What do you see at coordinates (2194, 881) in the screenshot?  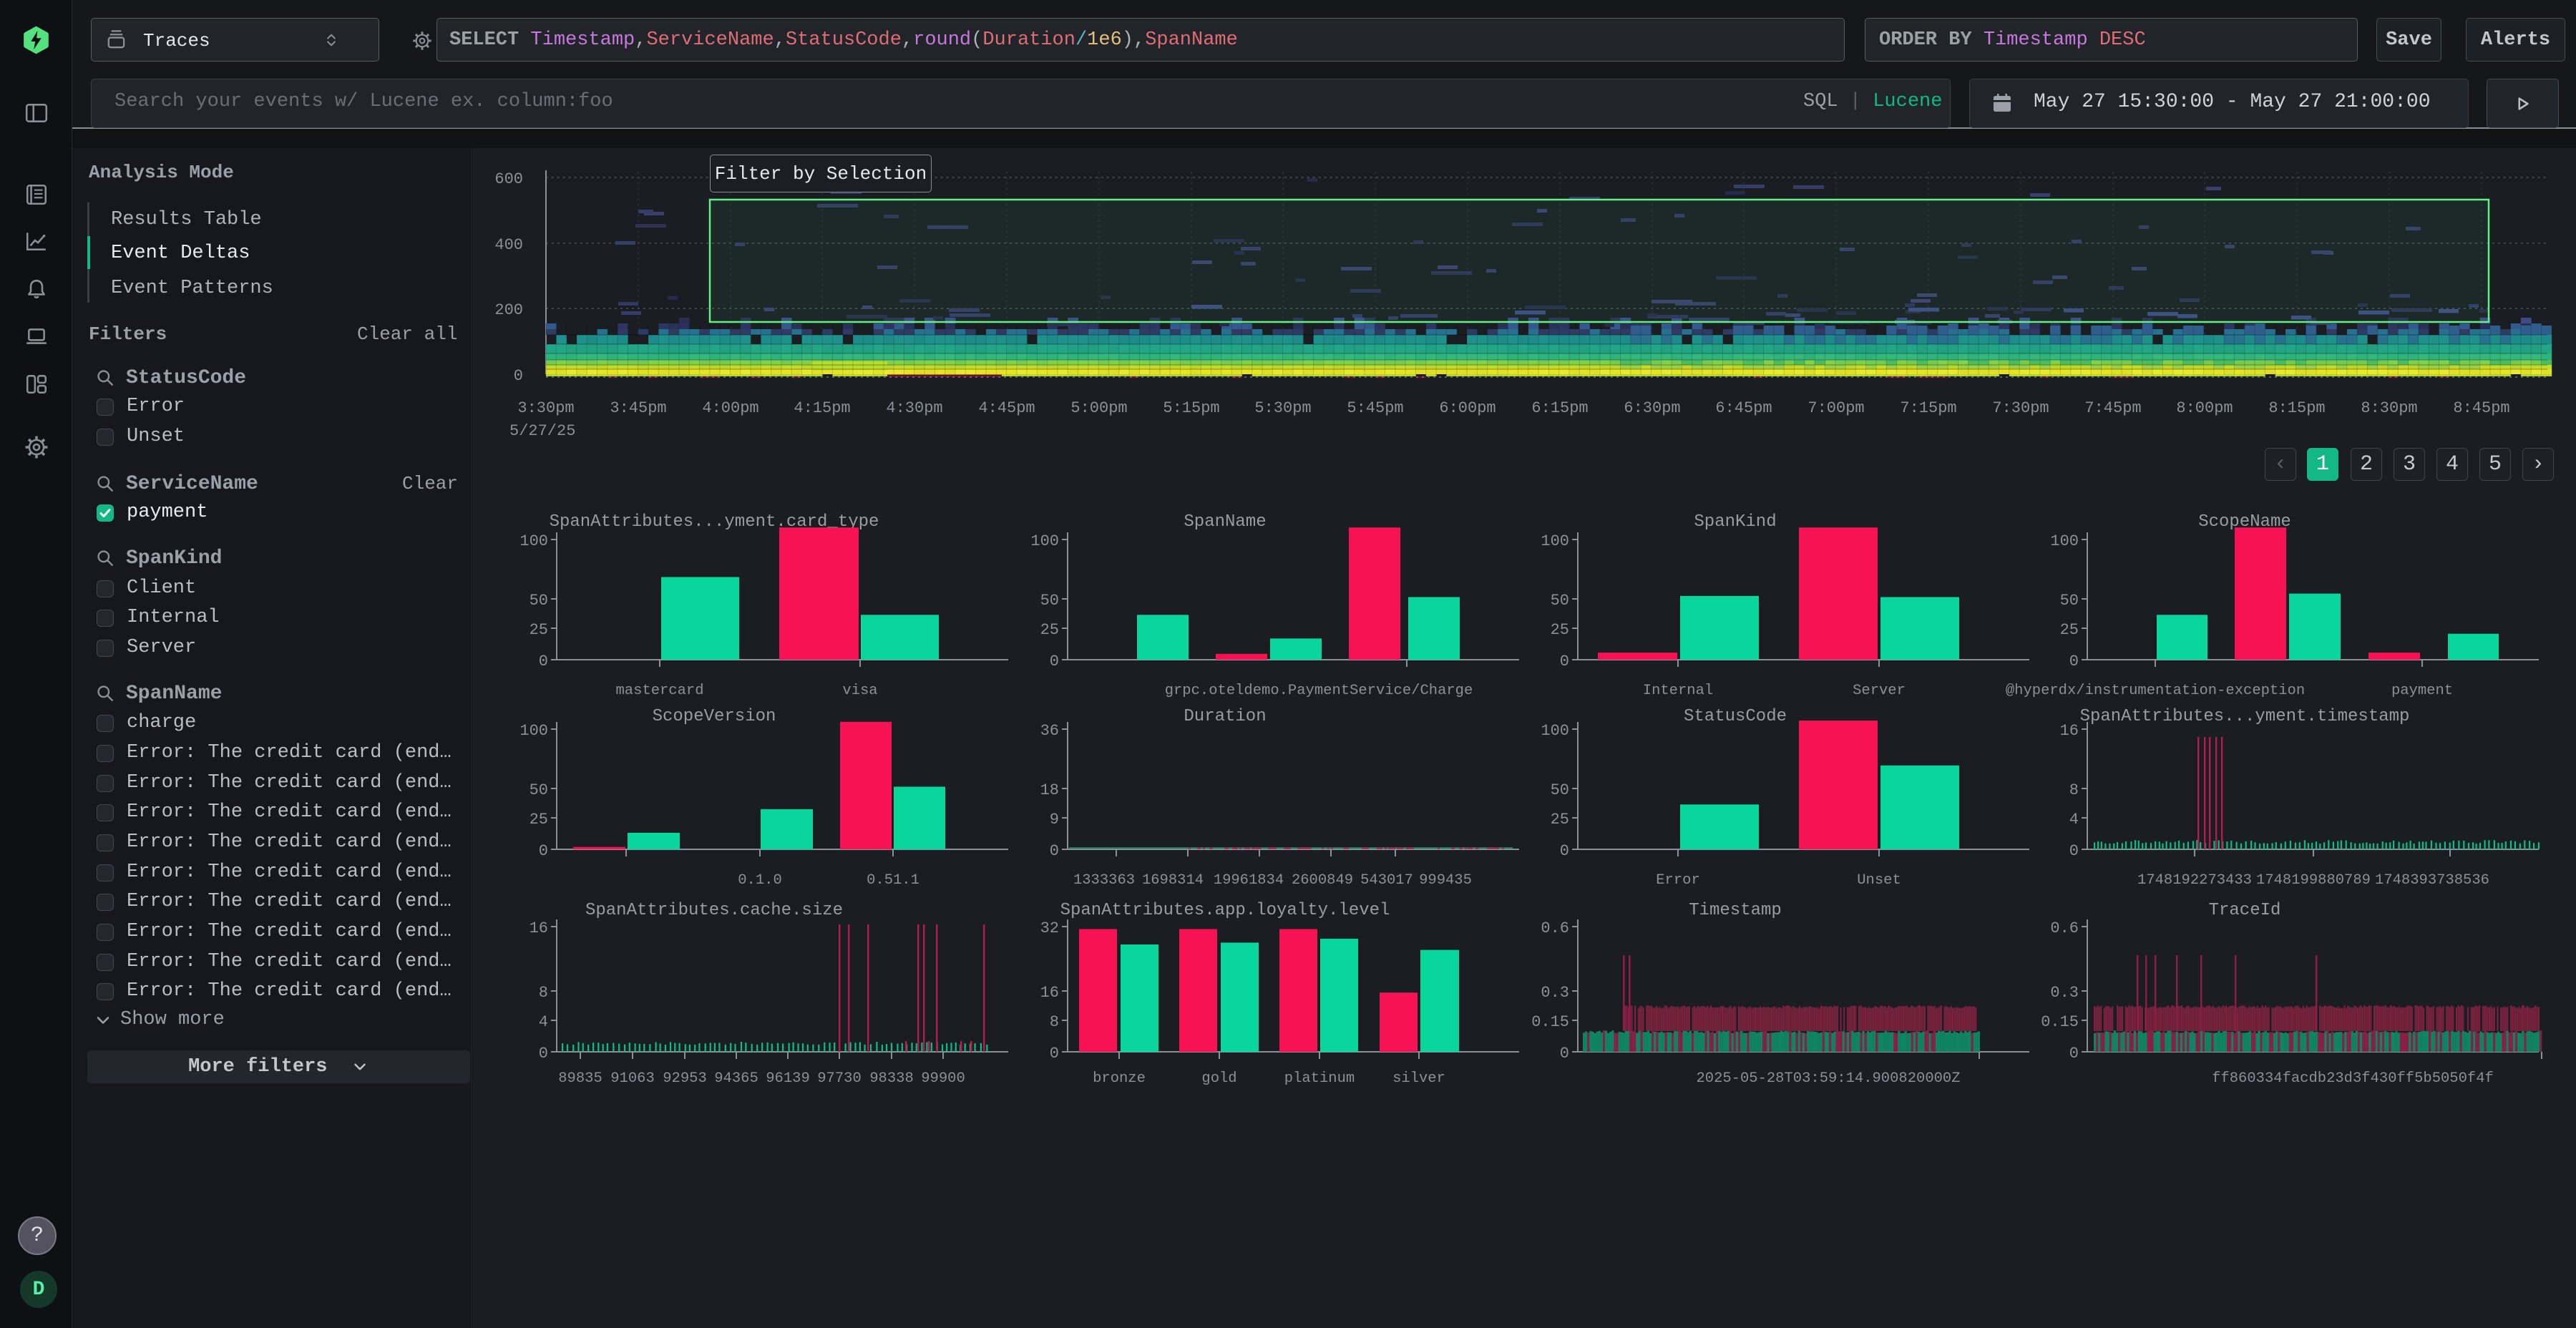 I see `svg-text: 1748192273433` at bounding box center [2194, 881].